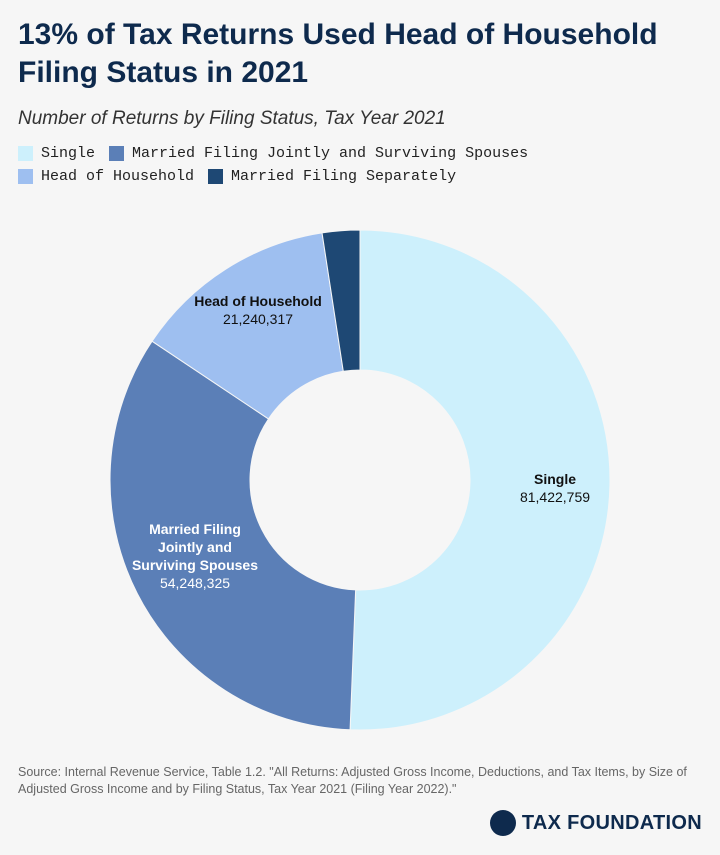 This screenshot has width=720, height=855. Describe the element at coordinates (68, 153) in the screenshot. I see `legend-label: Single` at that location.